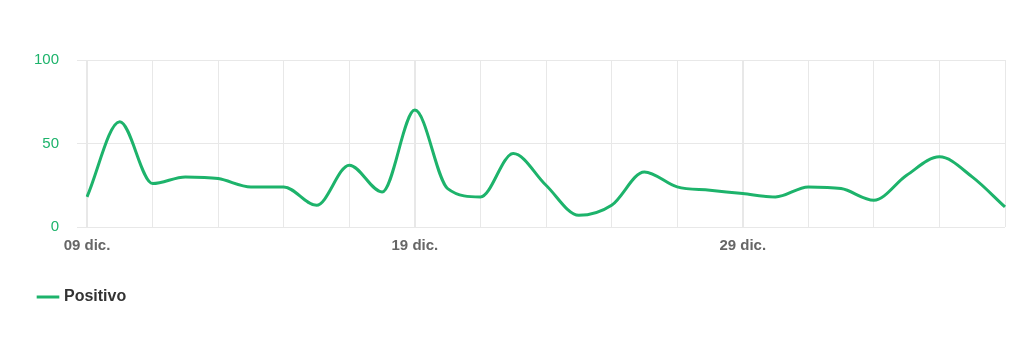 The image size is (1023, 341). I want to click on x-tick-label: 09 dic., so click(87, 245).